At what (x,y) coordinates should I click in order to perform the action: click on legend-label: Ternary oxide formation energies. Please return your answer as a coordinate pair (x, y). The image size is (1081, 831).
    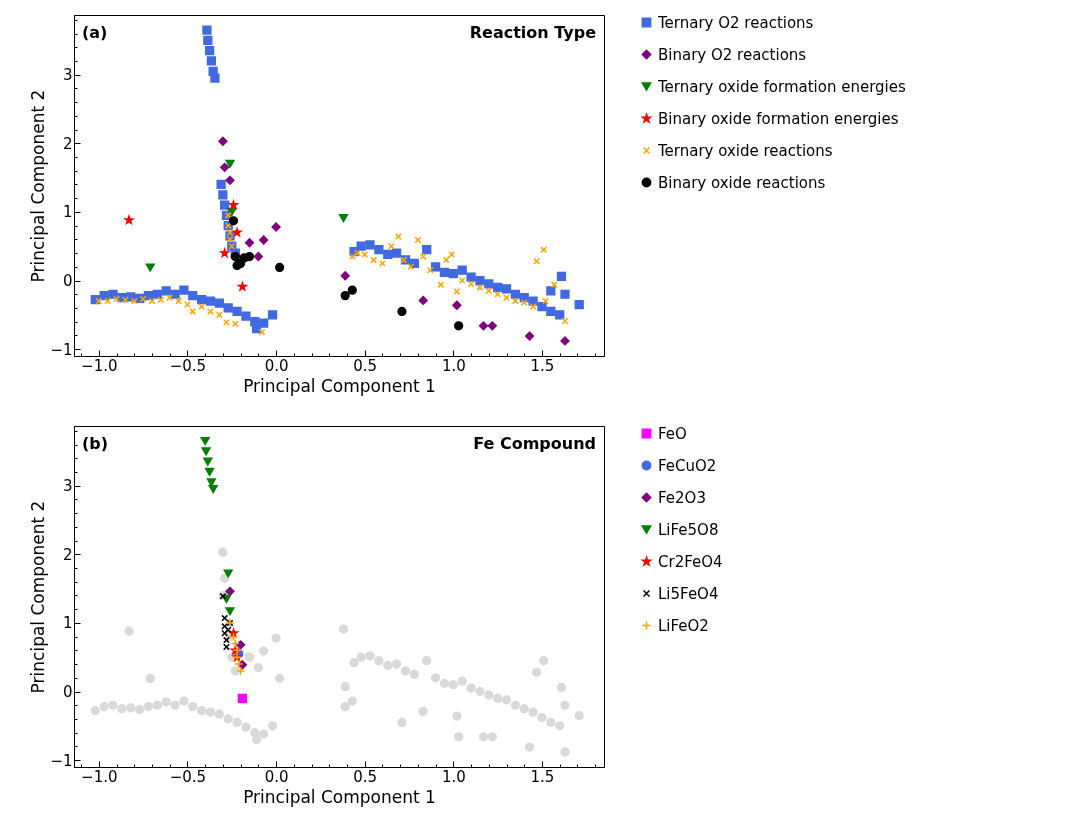
    Looking at the image, I should click on (781, 86).